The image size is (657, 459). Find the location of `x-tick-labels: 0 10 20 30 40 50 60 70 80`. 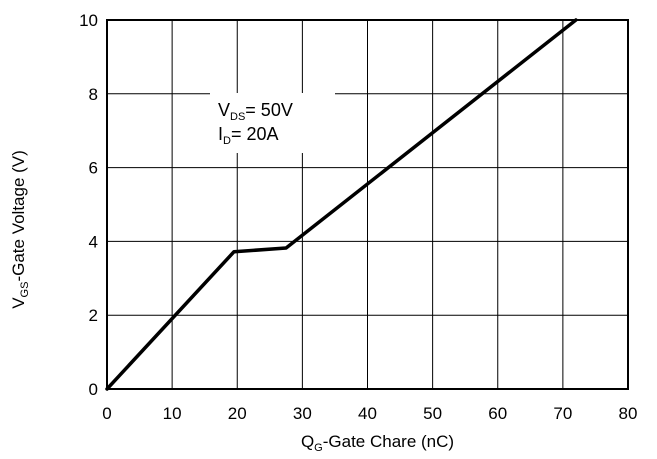

x-tick-labels: 0 10 20 30 40 50 60 70 80 is located at coordinates (369, 413).